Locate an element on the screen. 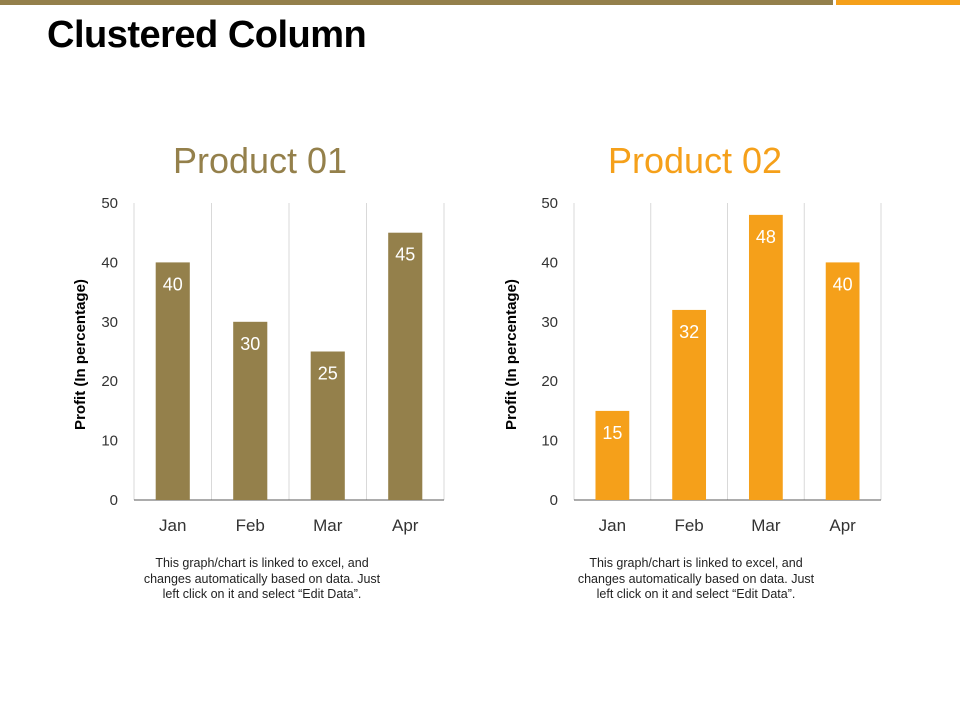 This screenshot has height=720, width=960. page-title: Clustered Column is located at coordinates (207, 35).